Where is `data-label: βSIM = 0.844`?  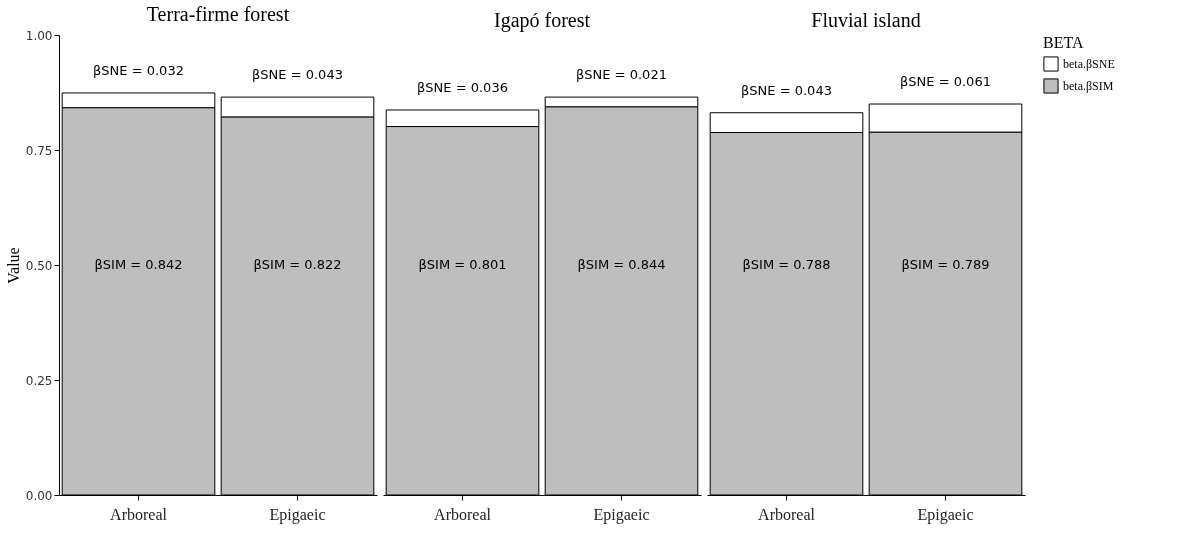 data-label: βSIM = 0.844 is located at coordinates (621, 264).